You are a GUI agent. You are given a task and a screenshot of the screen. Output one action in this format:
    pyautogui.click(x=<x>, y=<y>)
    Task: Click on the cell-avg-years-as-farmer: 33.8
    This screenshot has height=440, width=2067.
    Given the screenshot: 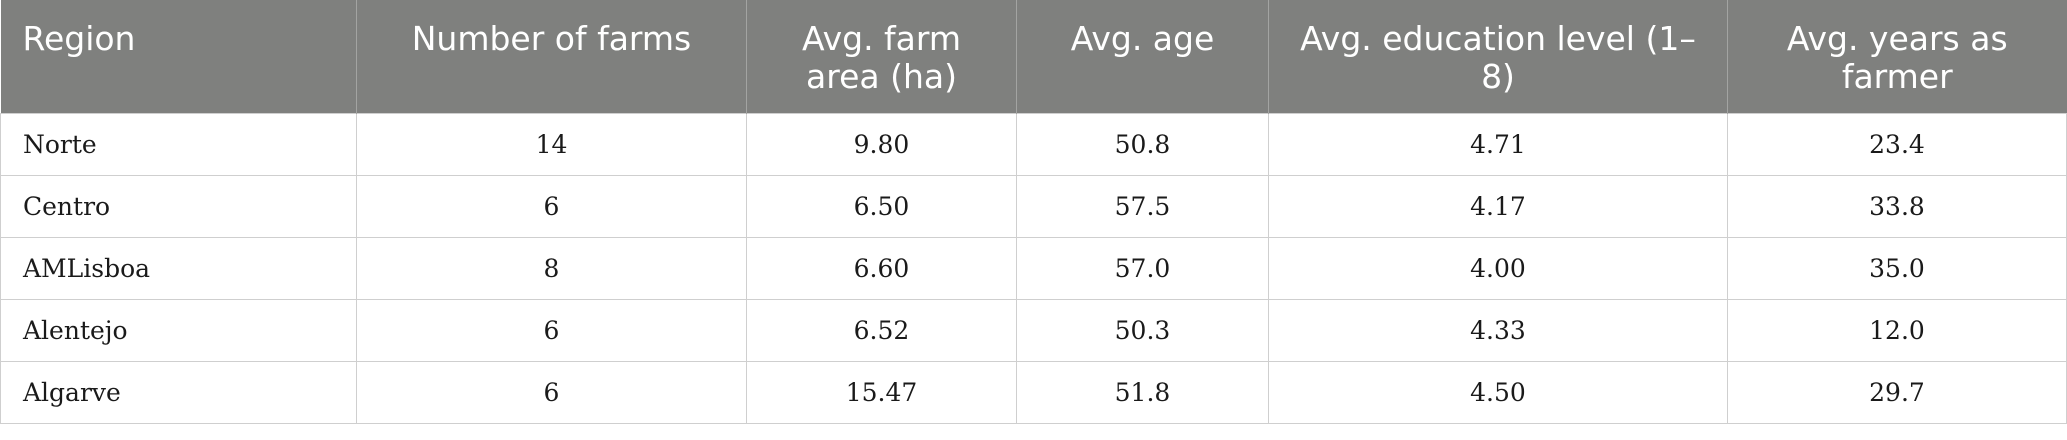 What is the action you would take?
    pyautogui.click(x=1897, y=206)
    